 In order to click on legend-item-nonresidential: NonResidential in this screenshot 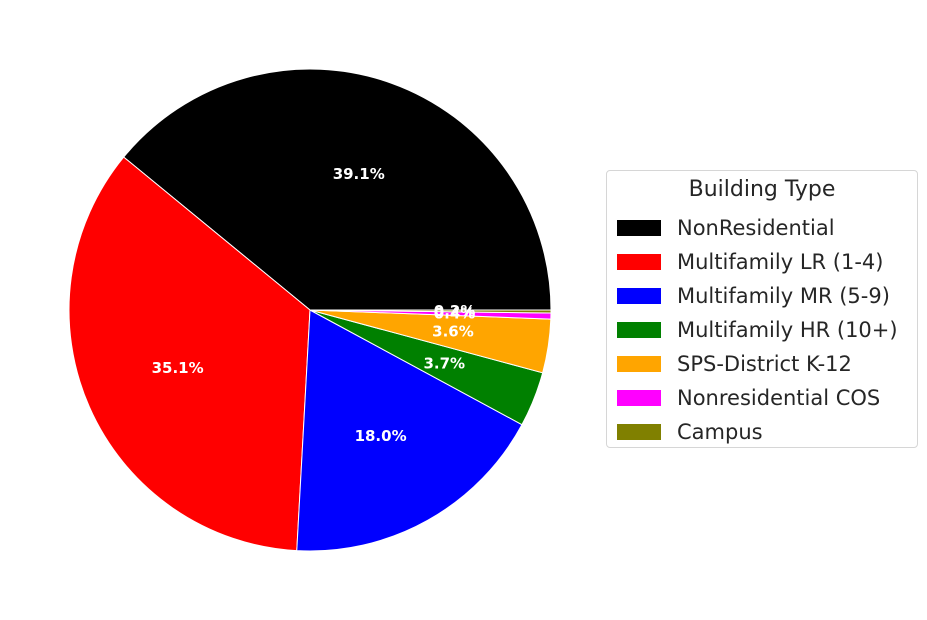, I will do `click(757, 228)`.